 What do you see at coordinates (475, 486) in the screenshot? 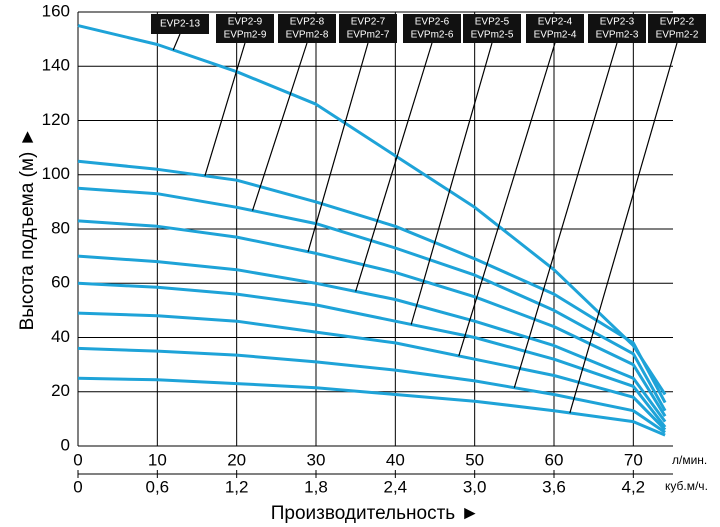
I see `x2-tick-label: 3,0` at bounding box center [475, 486].